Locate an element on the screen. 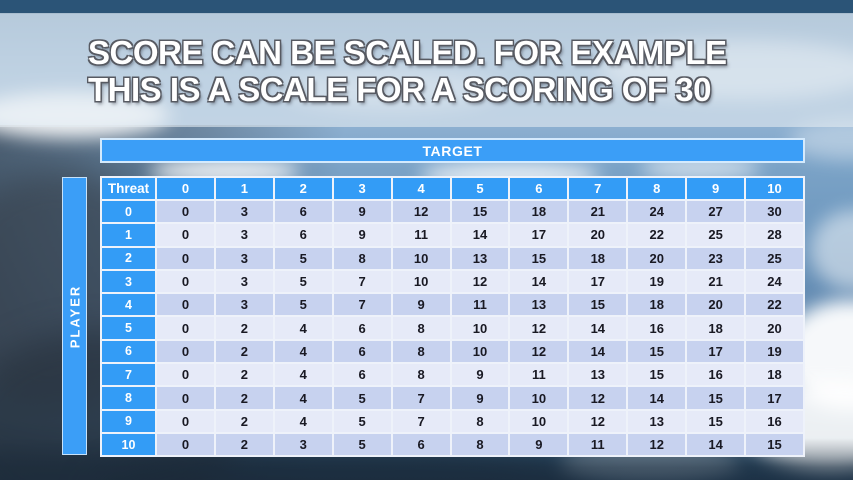  column-header-cell: 9 is located at coordinates (716, 188).